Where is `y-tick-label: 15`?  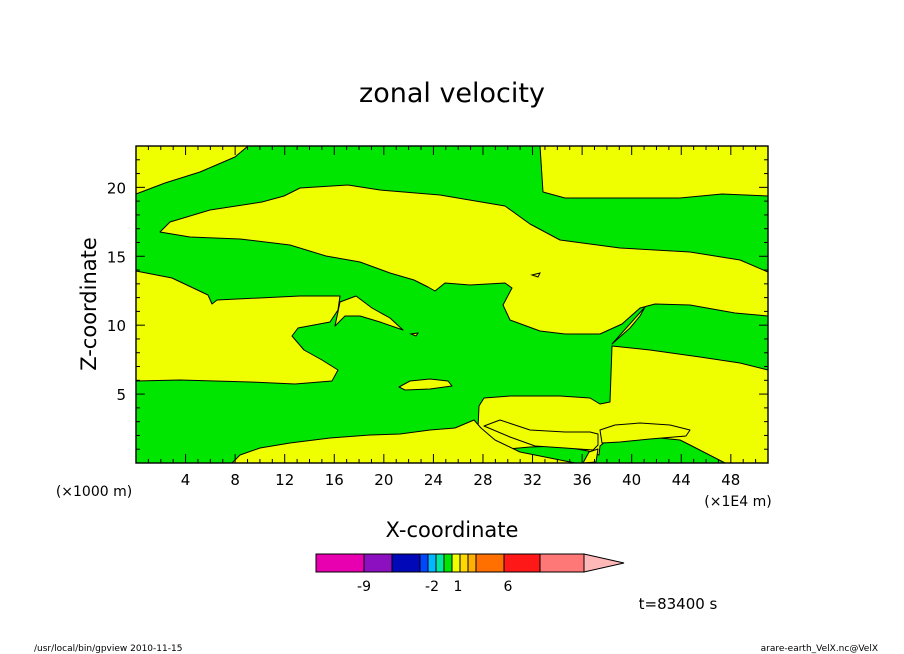 y-tick-label: 15 is located at coordinates (116, 257).